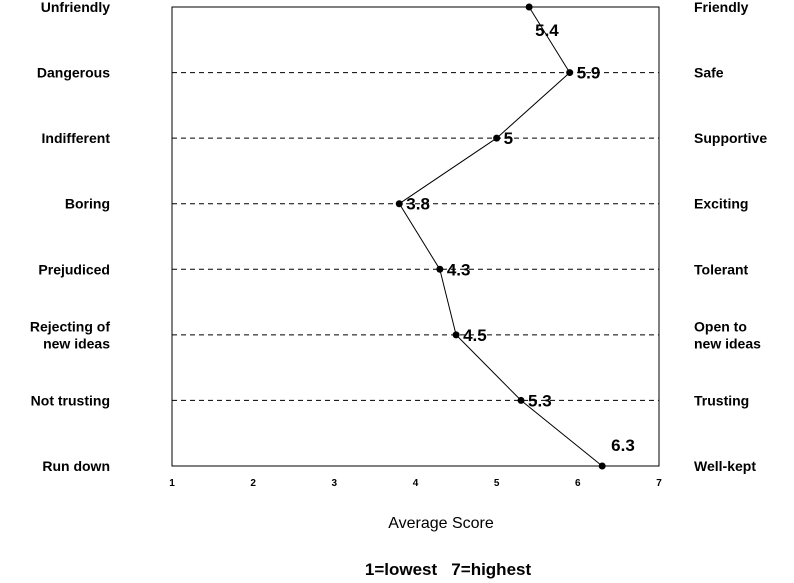 The height and width of the screenshot is (583, 794). What do you see at coordinates (87, 204) in the screenshot?
I see `left-anchor-label: Boring` at bounding box center [87, 204].